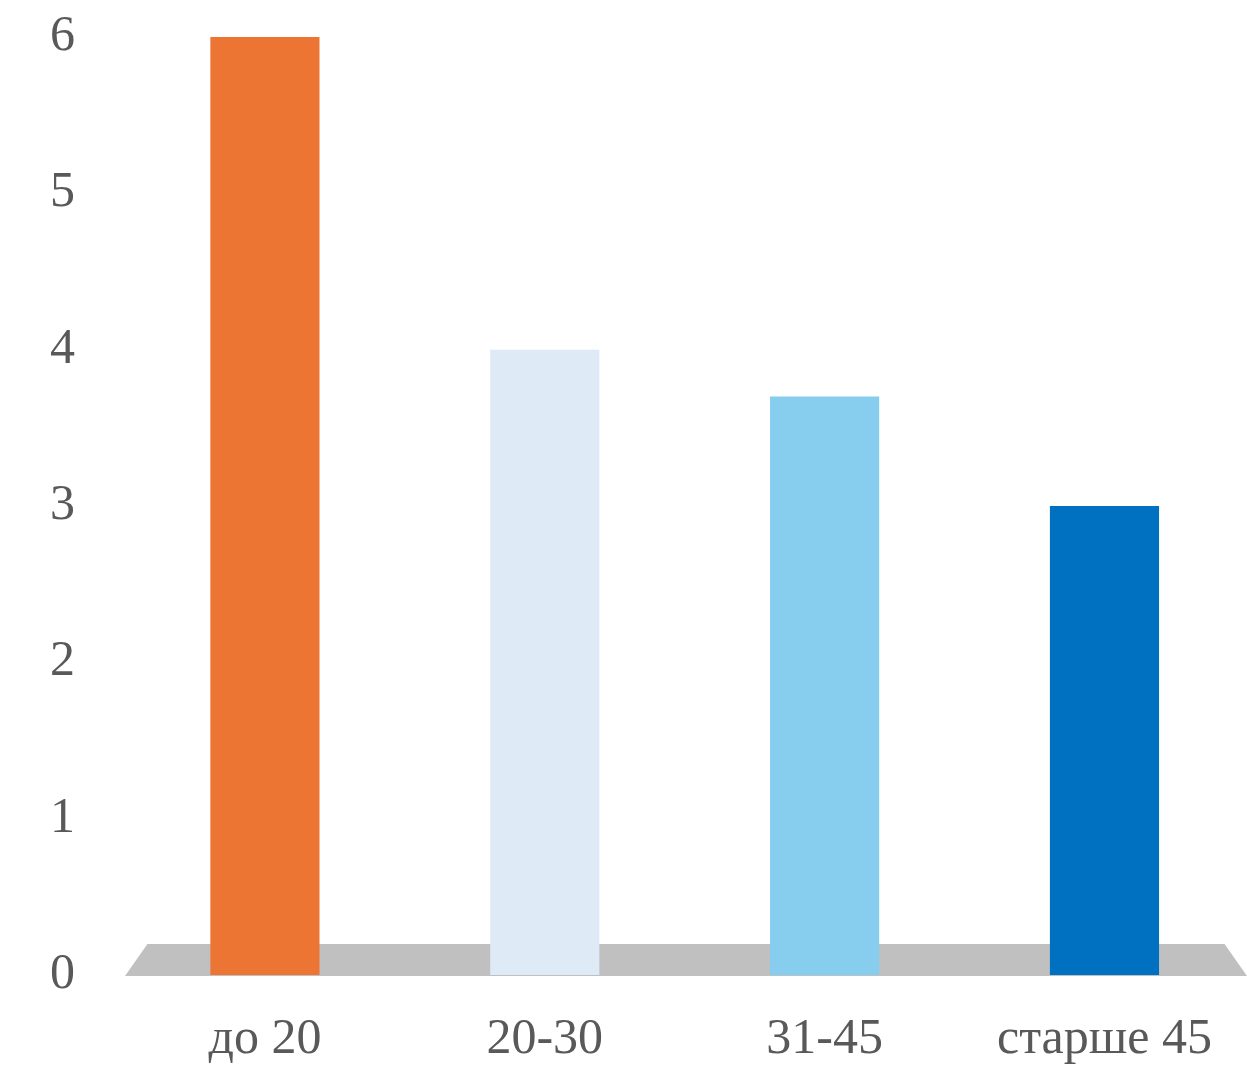  What do you see at coordinates (545, 1036) in the screenshot?
I see `x-tick-label: 20-30` at bounding box center [545, 1036].